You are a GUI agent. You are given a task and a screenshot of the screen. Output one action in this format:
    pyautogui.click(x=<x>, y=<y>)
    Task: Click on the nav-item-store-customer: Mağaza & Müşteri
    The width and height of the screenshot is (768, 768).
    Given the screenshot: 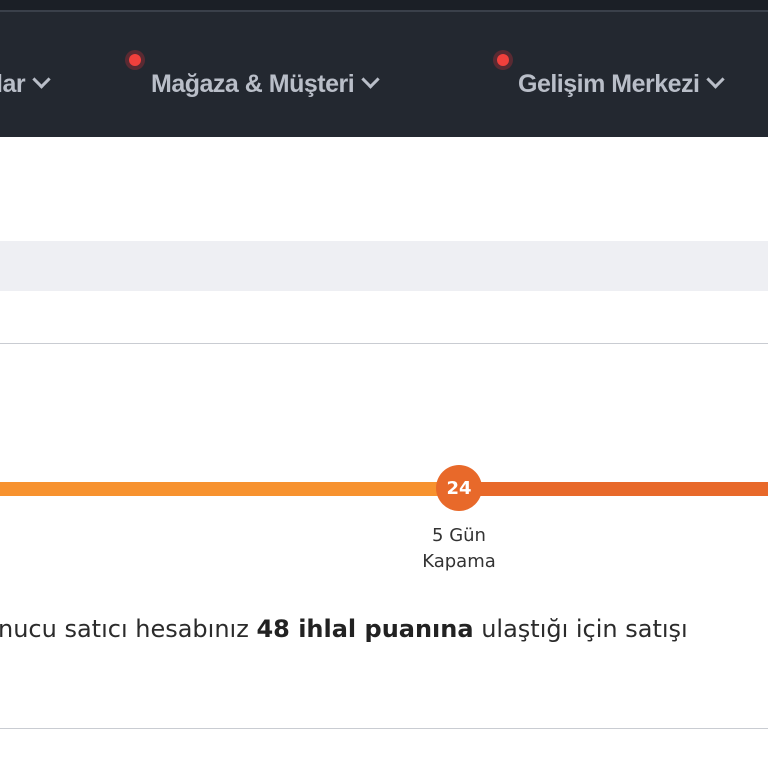 What is the action you would take?
    pyautogui.click(x=265, y=84)
    